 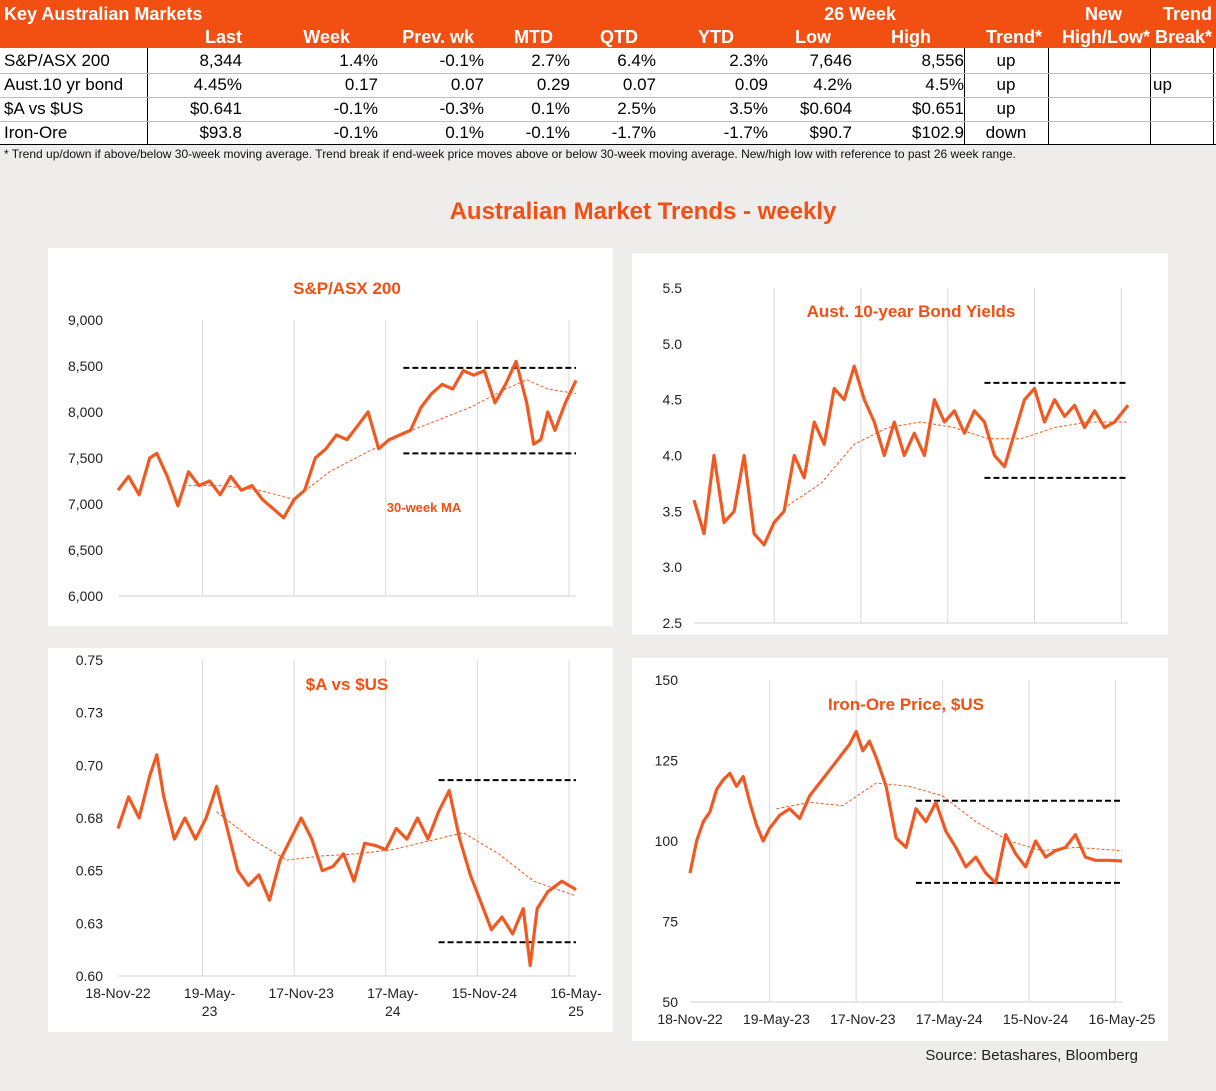 What do you see at coordinates (576, 993) in the screenshot?
I see `x-tick-label: 16-May-` at bounding box center [576, 993].